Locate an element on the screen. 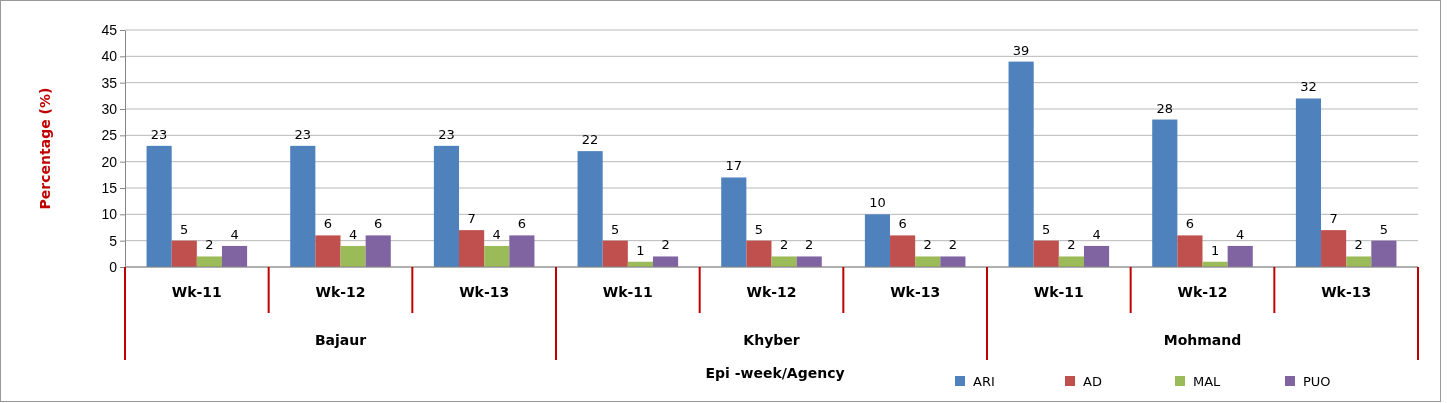  data-label: 10 is located at coordinates (877, 203).